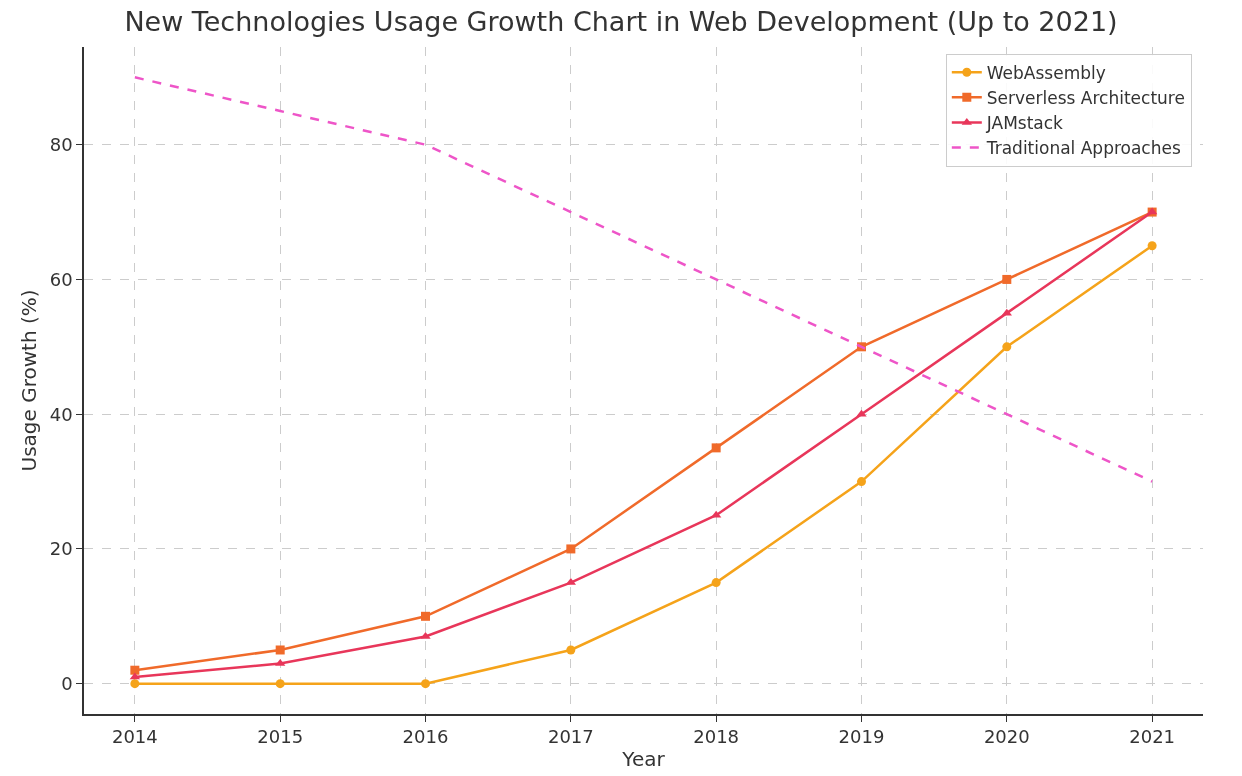  What do you see at coordinates (61, 144) in the screenshot?
I see `y-tick-label: 80` at bounding box center [61, 144].